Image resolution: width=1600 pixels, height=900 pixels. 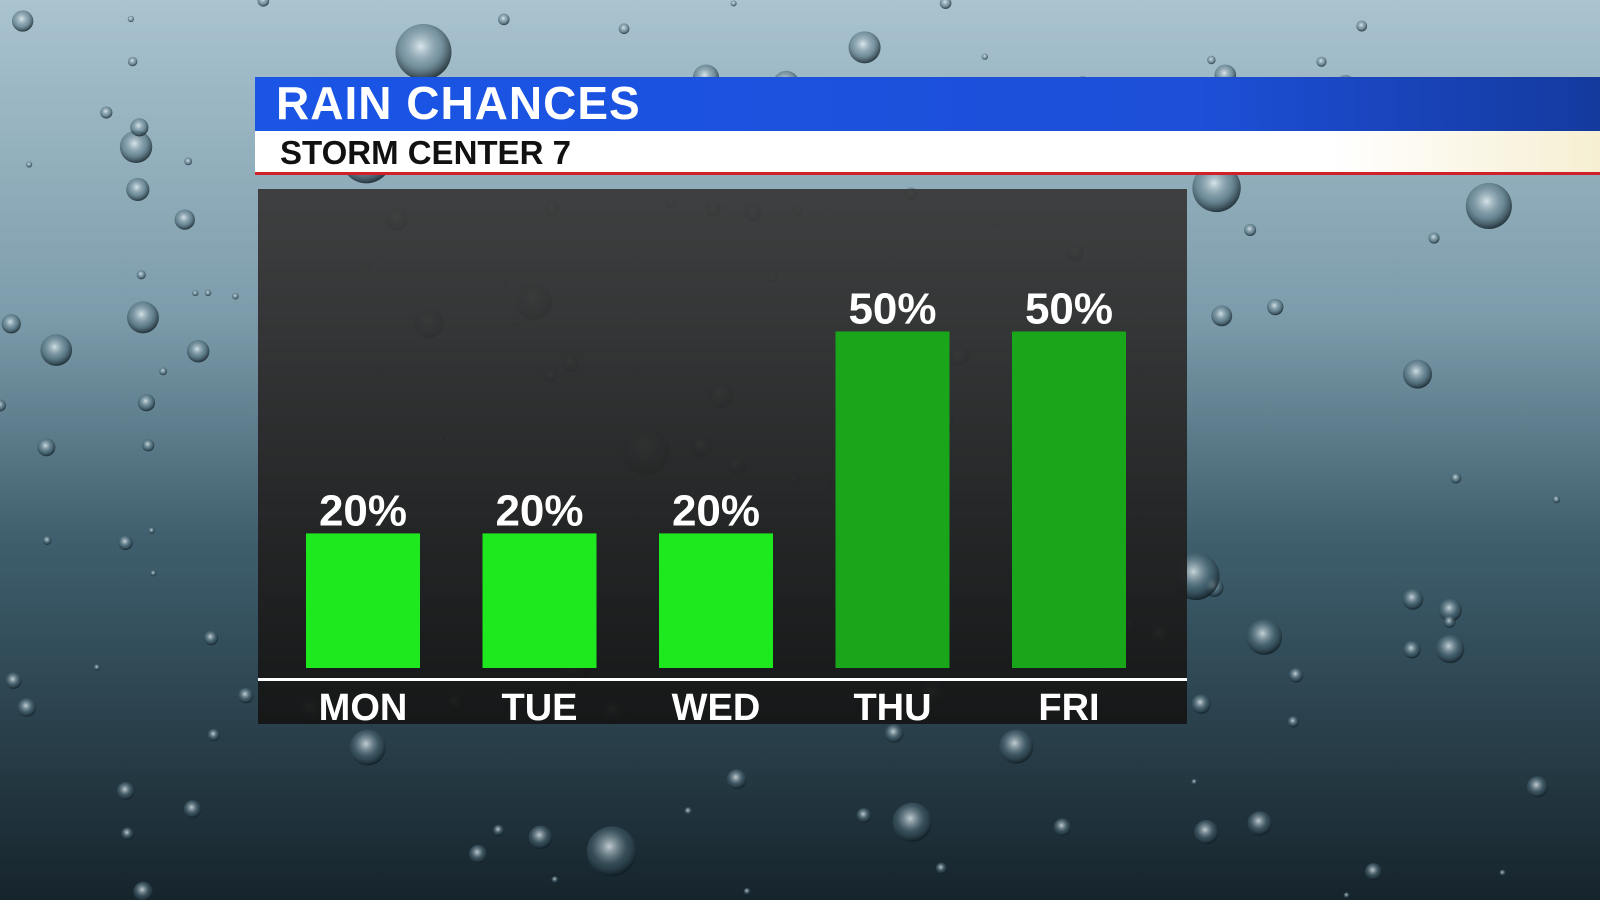 What do you see at coordinates (458, 103) in the screenshot?
I see `chart-title: RAIN CHANCES` at bounding box center [458, 103].